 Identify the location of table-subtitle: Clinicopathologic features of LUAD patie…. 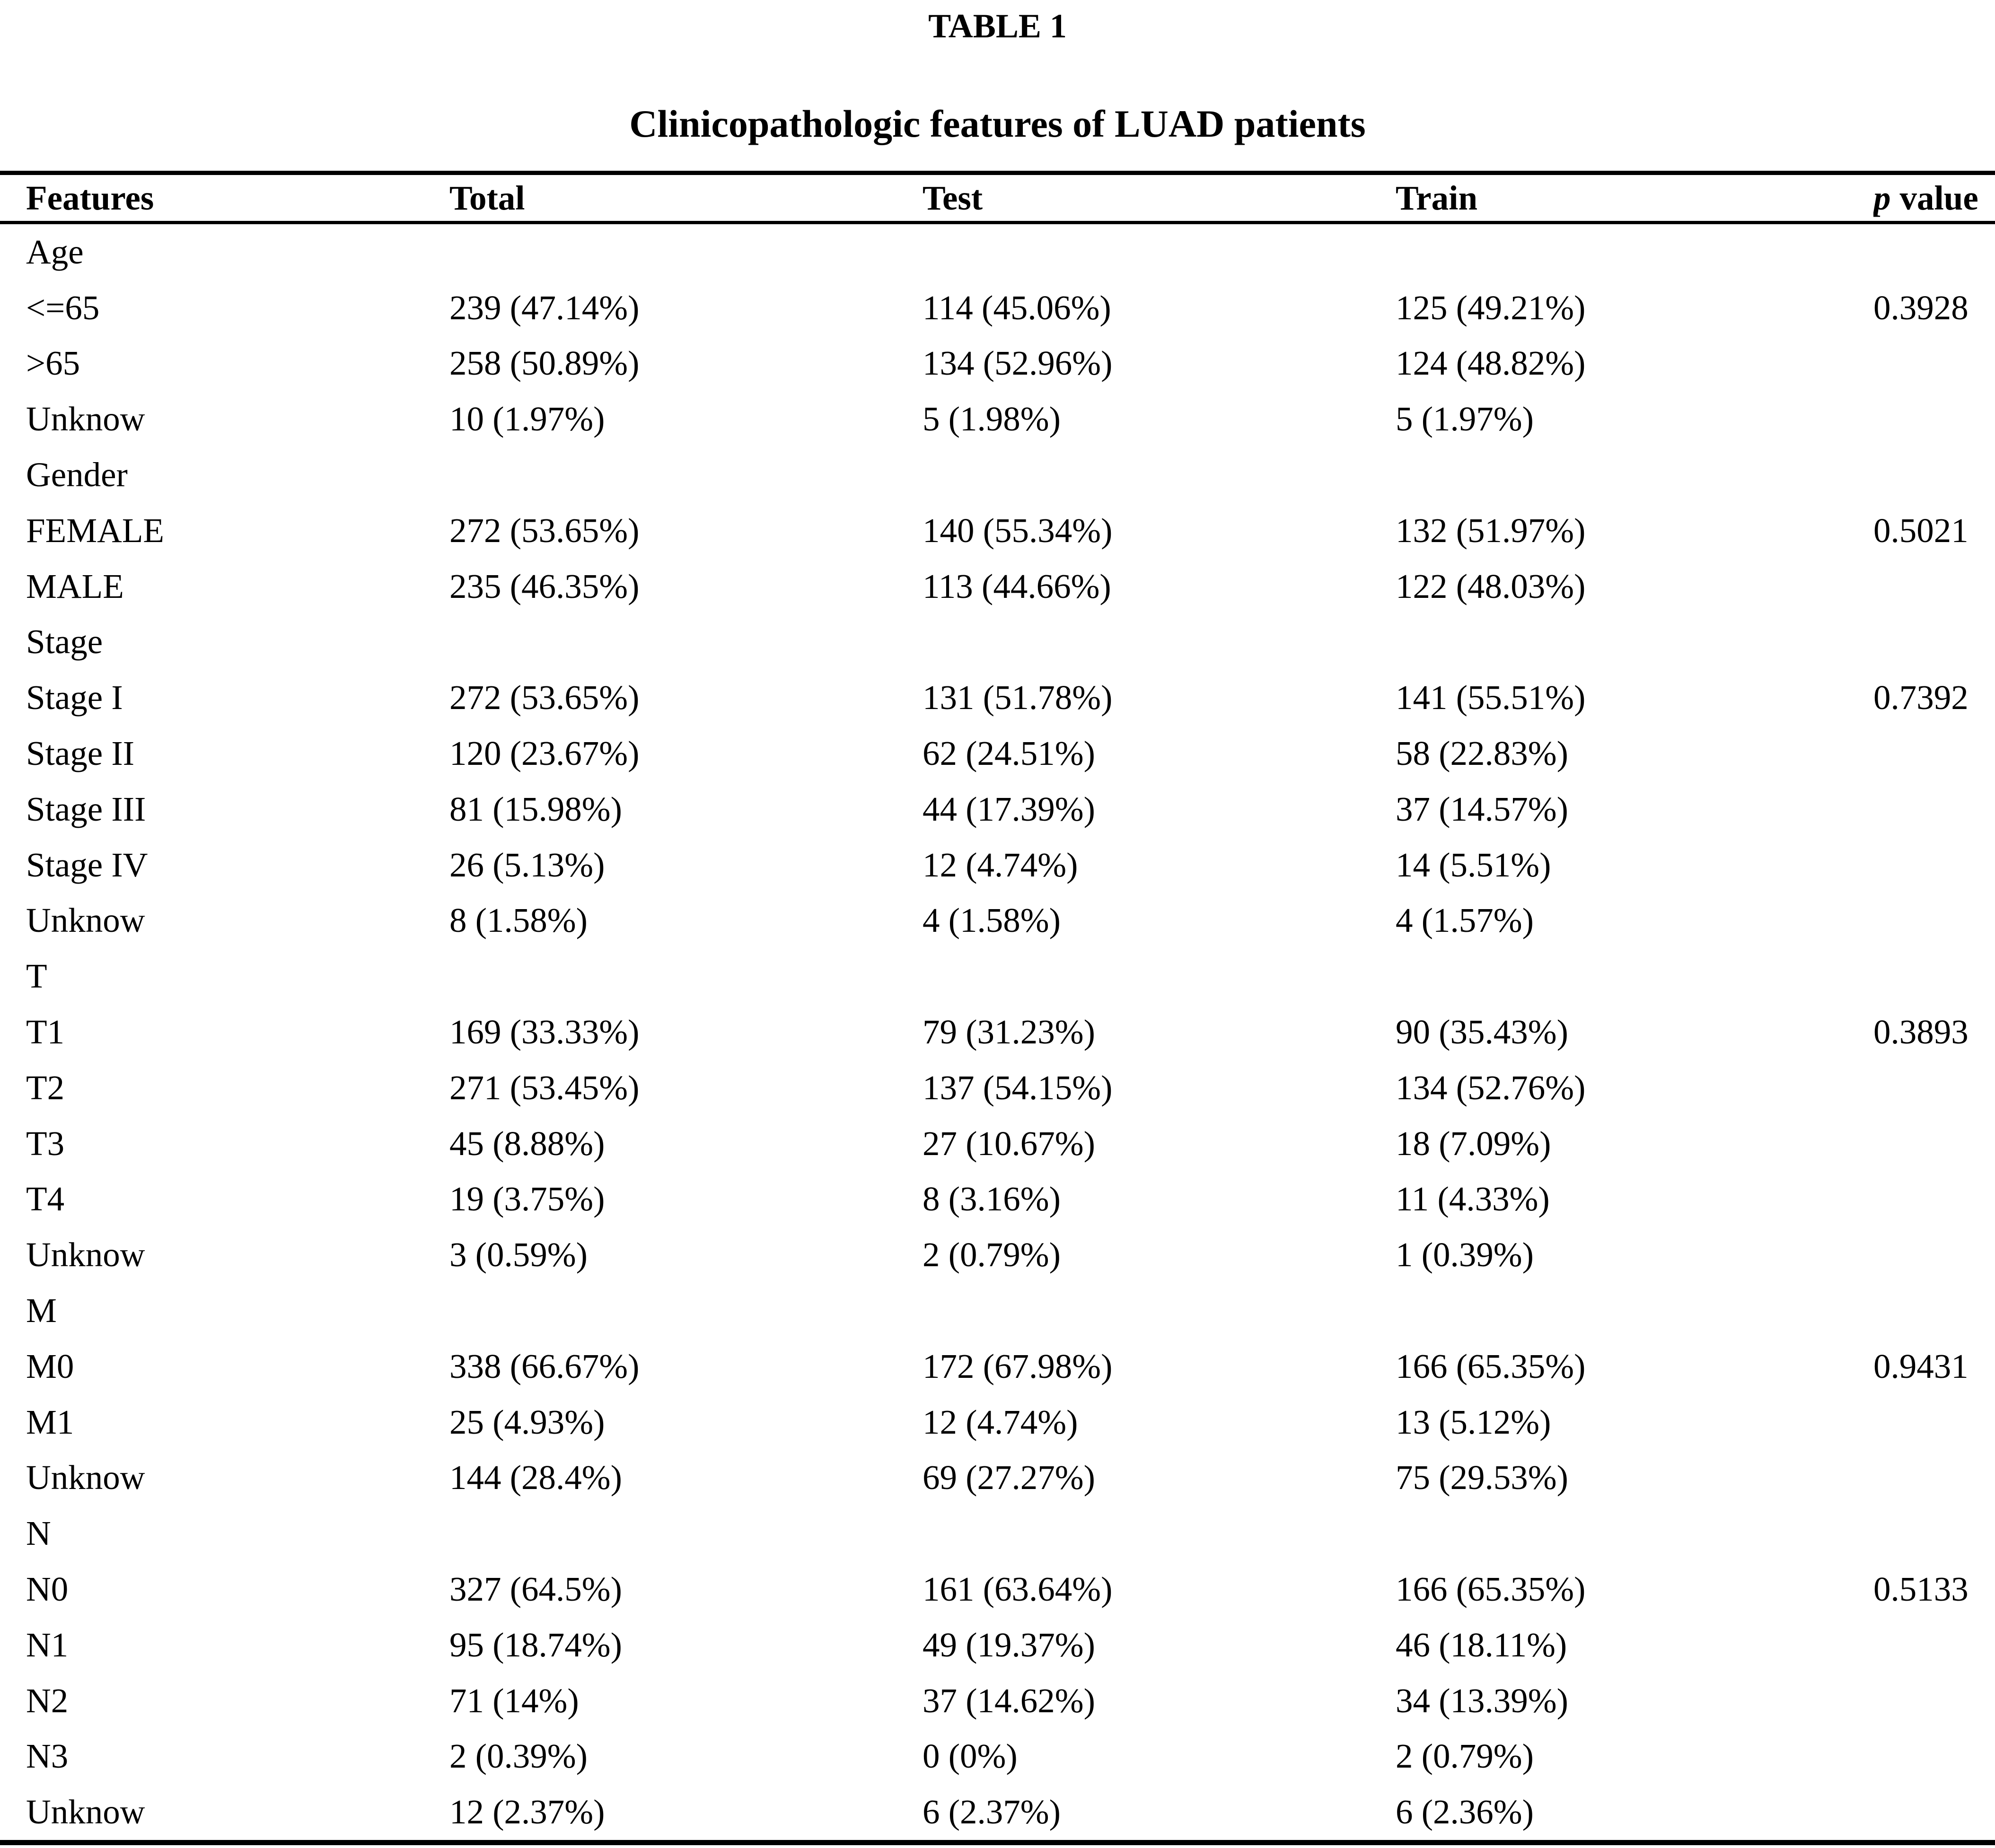
(998, 124).